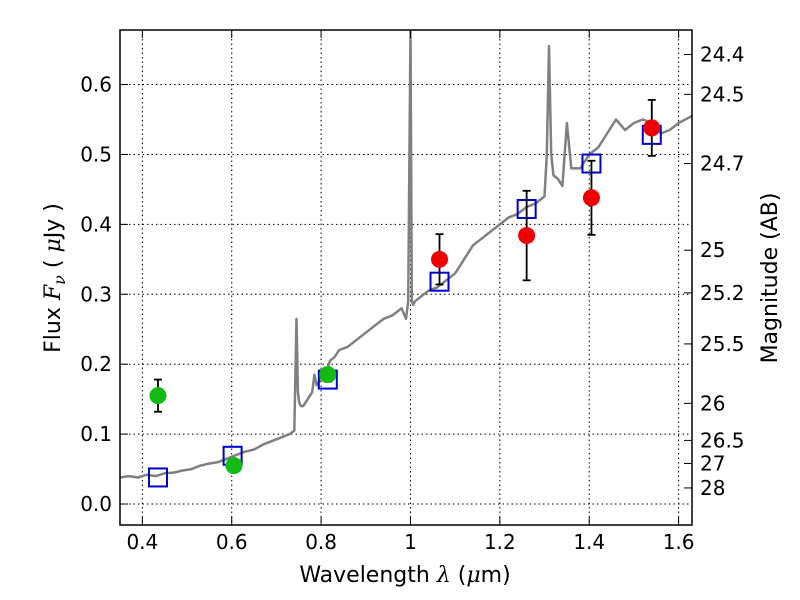 This screenshot has width=800, height=600. What do you see at coordinates (722, 54) in the screenshot?
I see `y2-tick-label: 24.4` at bounding box center [722, 54].